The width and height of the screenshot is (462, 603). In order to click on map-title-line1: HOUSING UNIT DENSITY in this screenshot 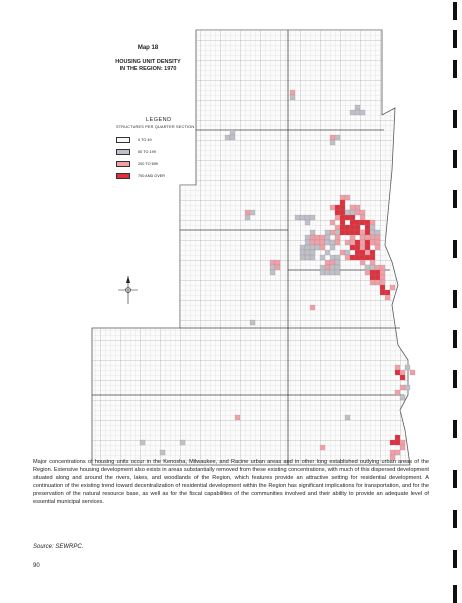, I will do `click(148, 62)`.